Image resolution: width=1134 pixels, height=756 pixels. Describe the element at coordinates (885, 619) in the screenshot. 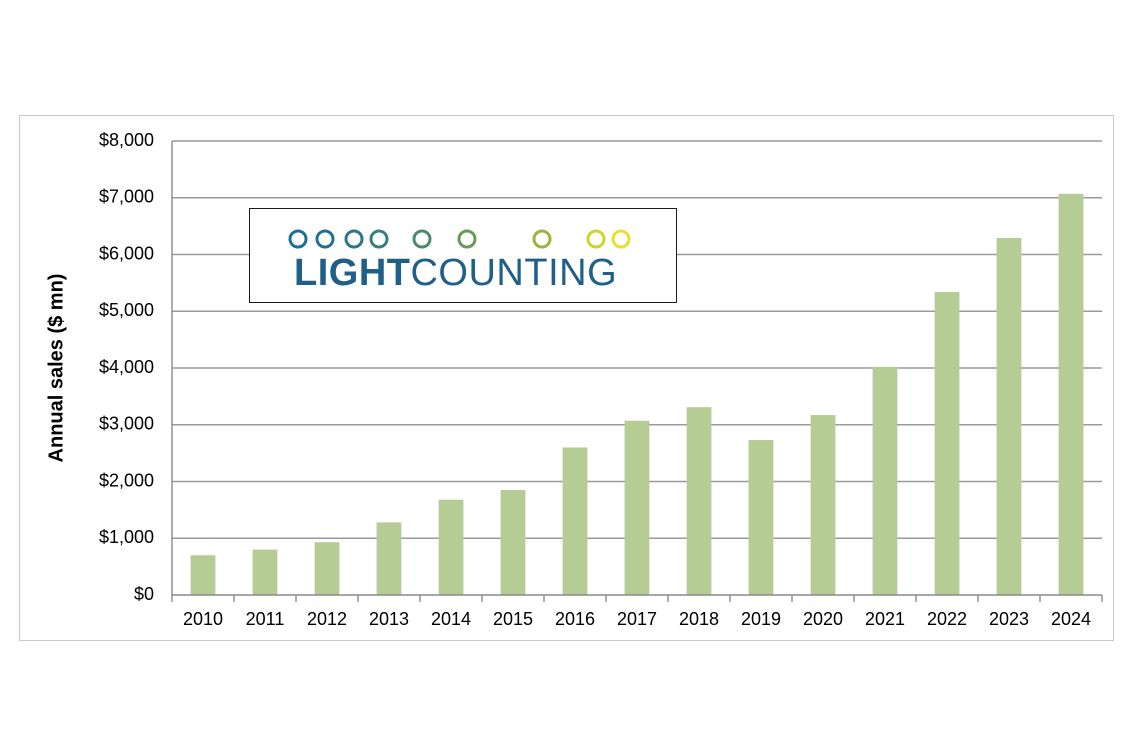

I see `x-tick-label: 2021` at that location.